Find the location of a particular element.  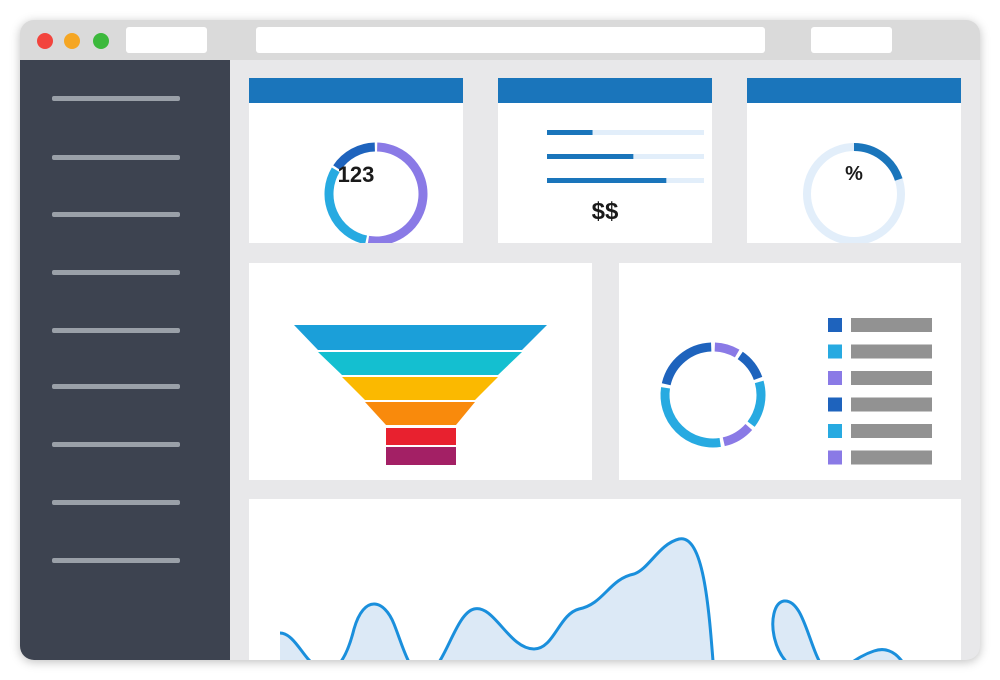

area-line is located at coordinates (591, 598).